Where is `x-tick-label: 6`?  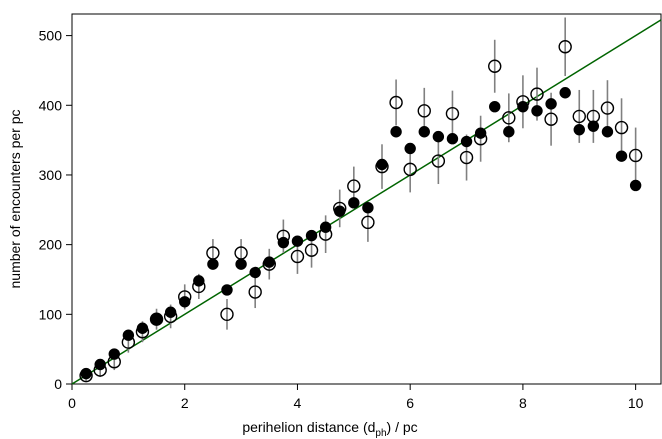
x-tick-label: 6 is located at coordinates (410, 403).